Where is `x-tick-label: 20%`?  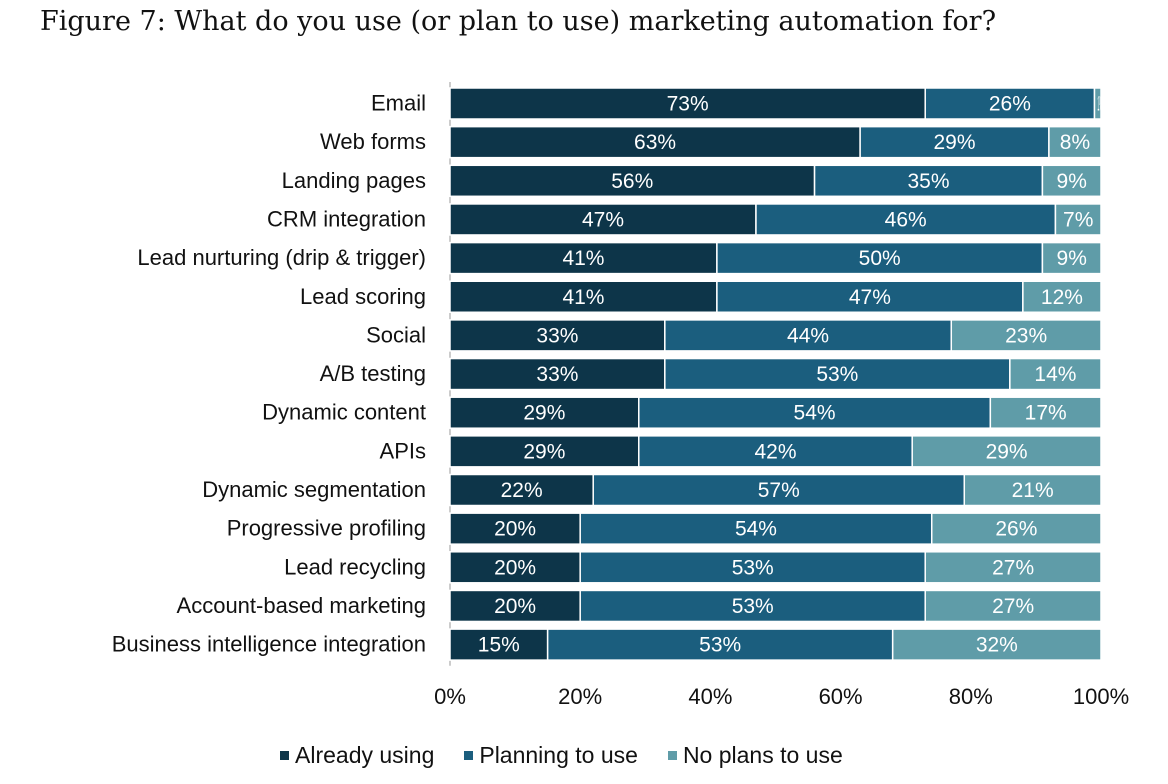
x-tick-label: 20% is located at coordinates (580, 696).